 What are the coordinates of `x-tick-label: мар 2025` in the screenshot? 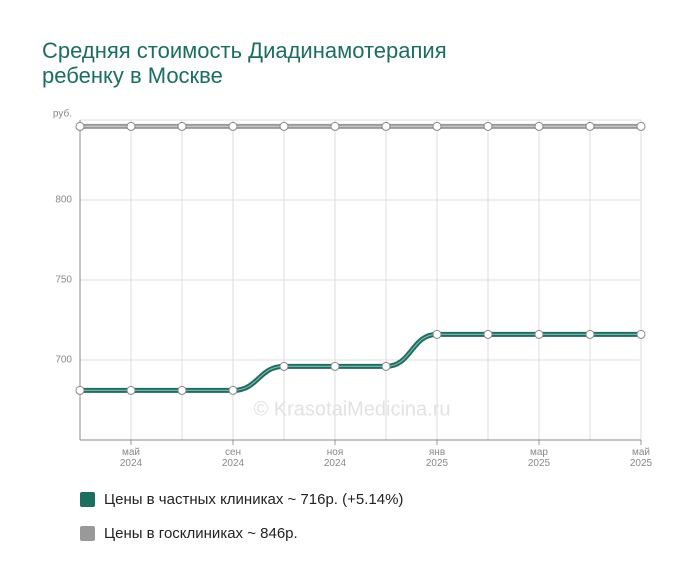 It's located at (539, 458).